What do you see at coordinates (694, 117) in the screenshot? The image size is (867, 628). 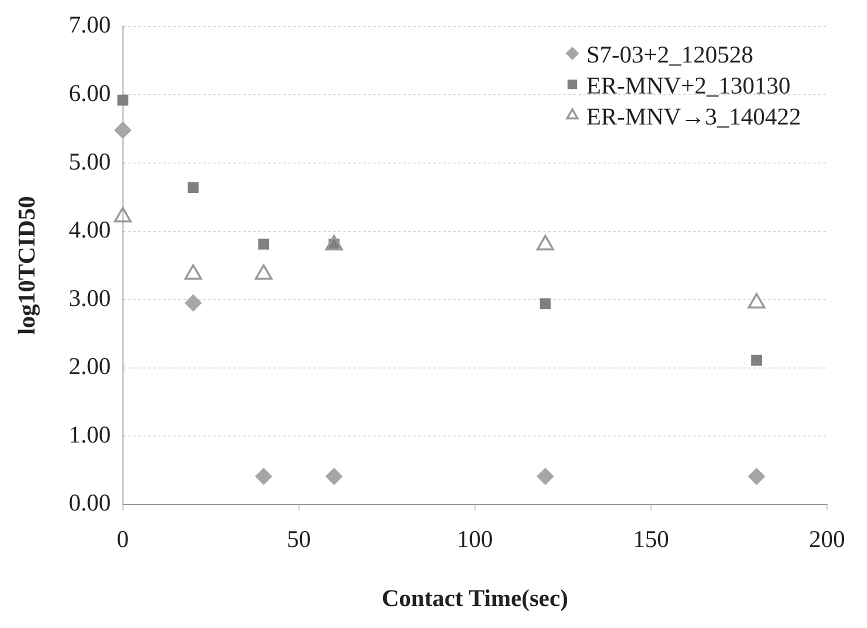 I see `legend-label: ER-MNV→3_140422` at bounding box center [694, 117].